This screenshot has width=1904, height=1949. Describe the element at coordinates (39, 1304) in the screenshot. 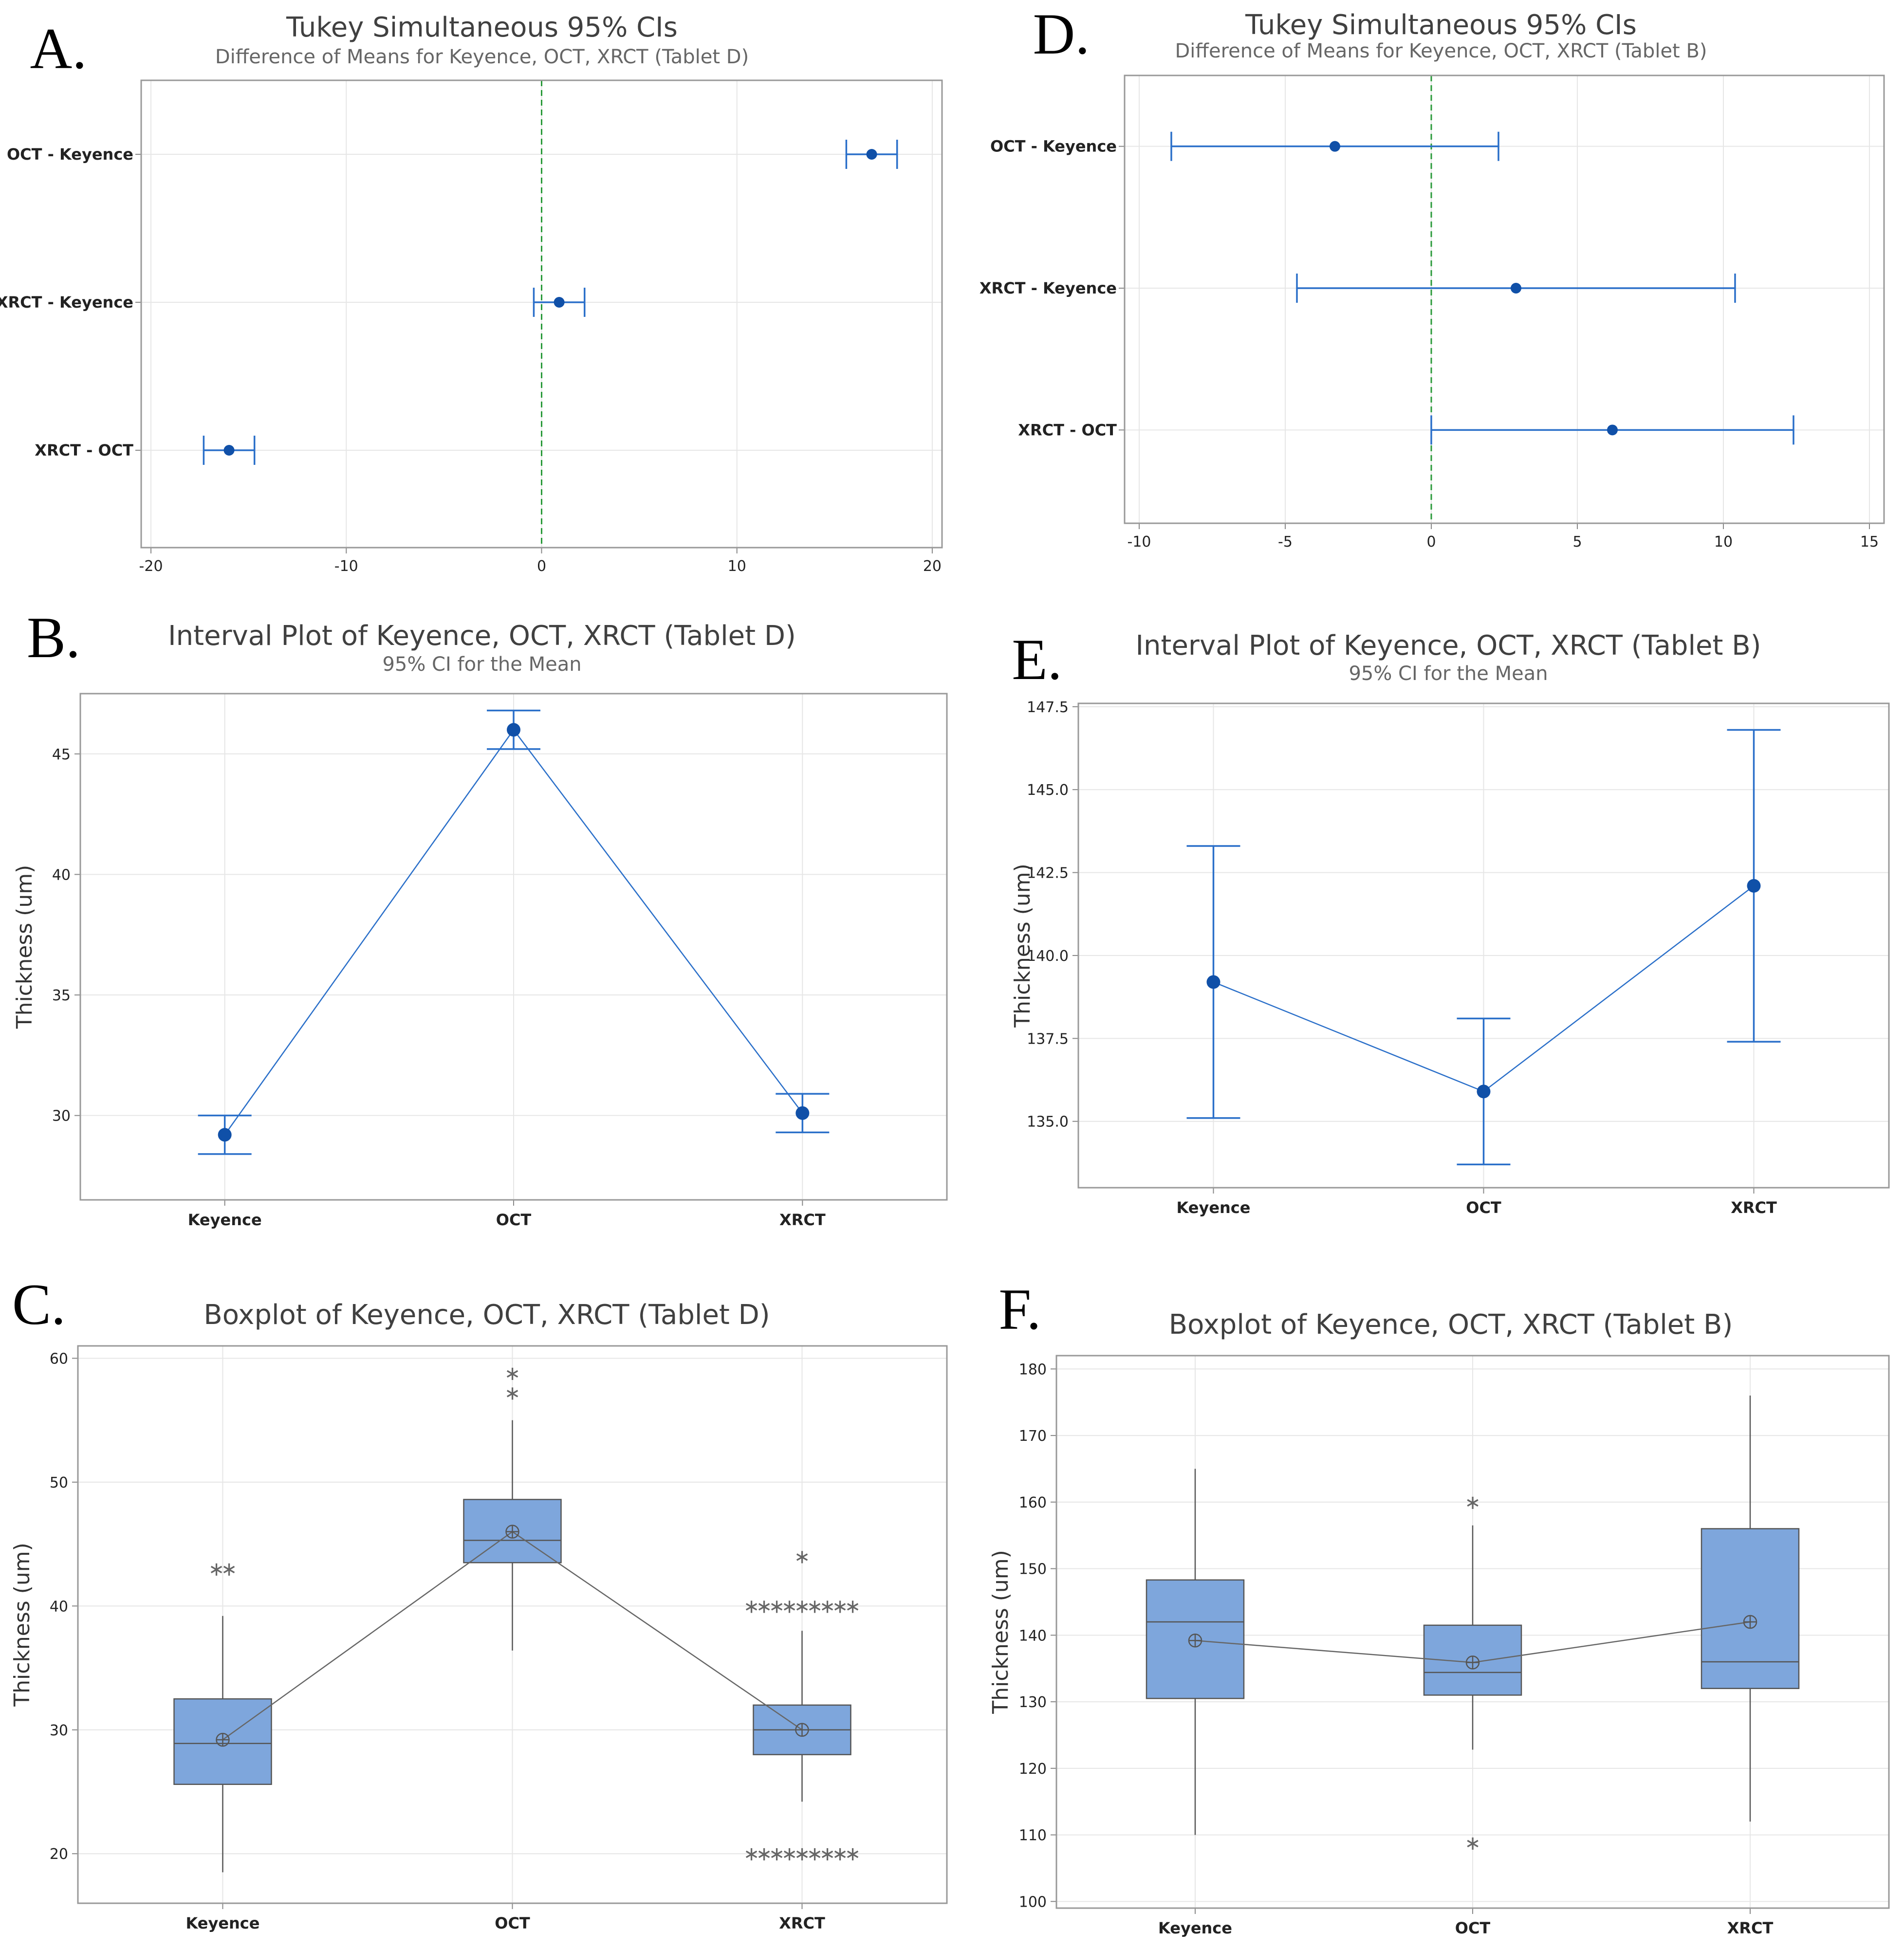

I see `panel-letter: C.` at that location.